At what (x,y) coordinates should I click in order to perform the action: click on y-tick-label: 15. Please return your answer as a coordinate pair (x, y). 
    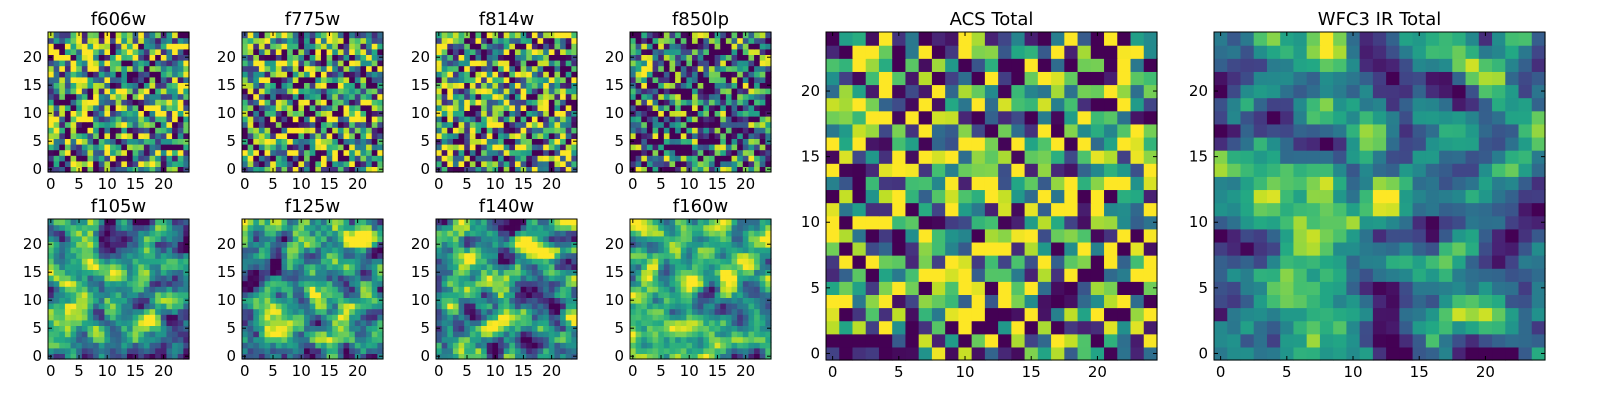
    Looking at the image, I should click on (32, 272).